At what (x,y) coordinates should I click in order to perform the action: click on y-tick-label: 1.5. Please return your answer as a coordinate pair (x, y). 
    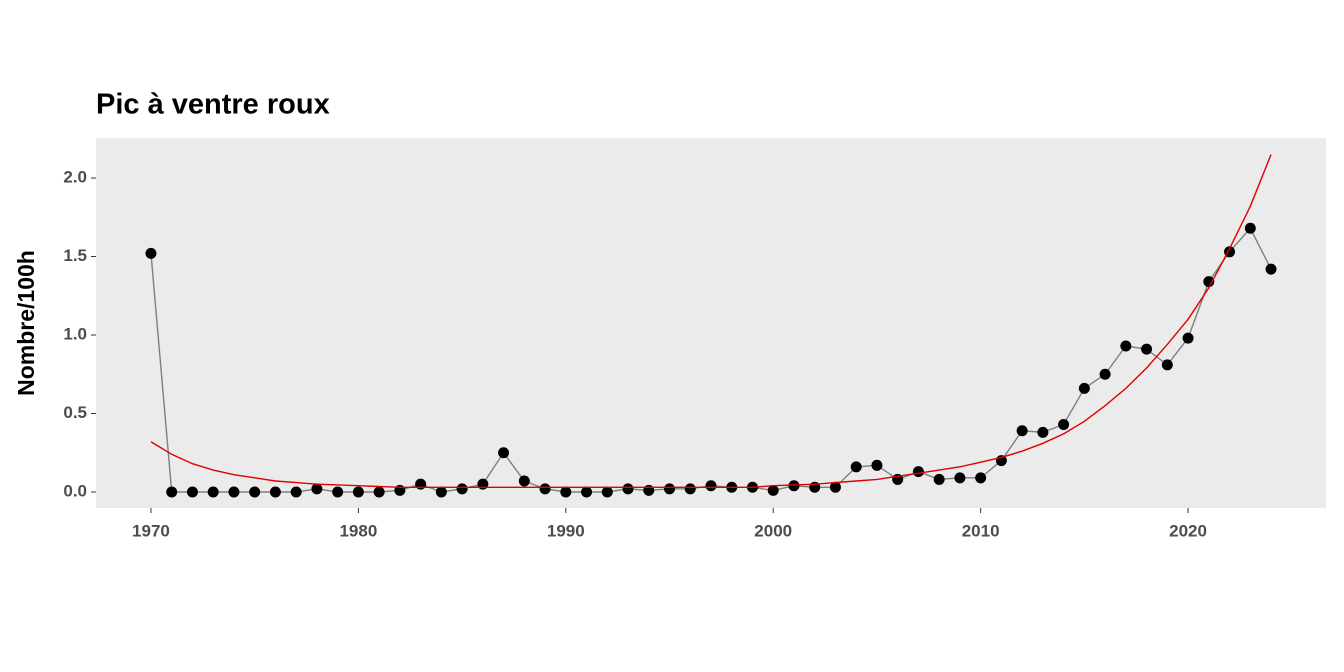
    Looking at the image, I should click on (75, 255).